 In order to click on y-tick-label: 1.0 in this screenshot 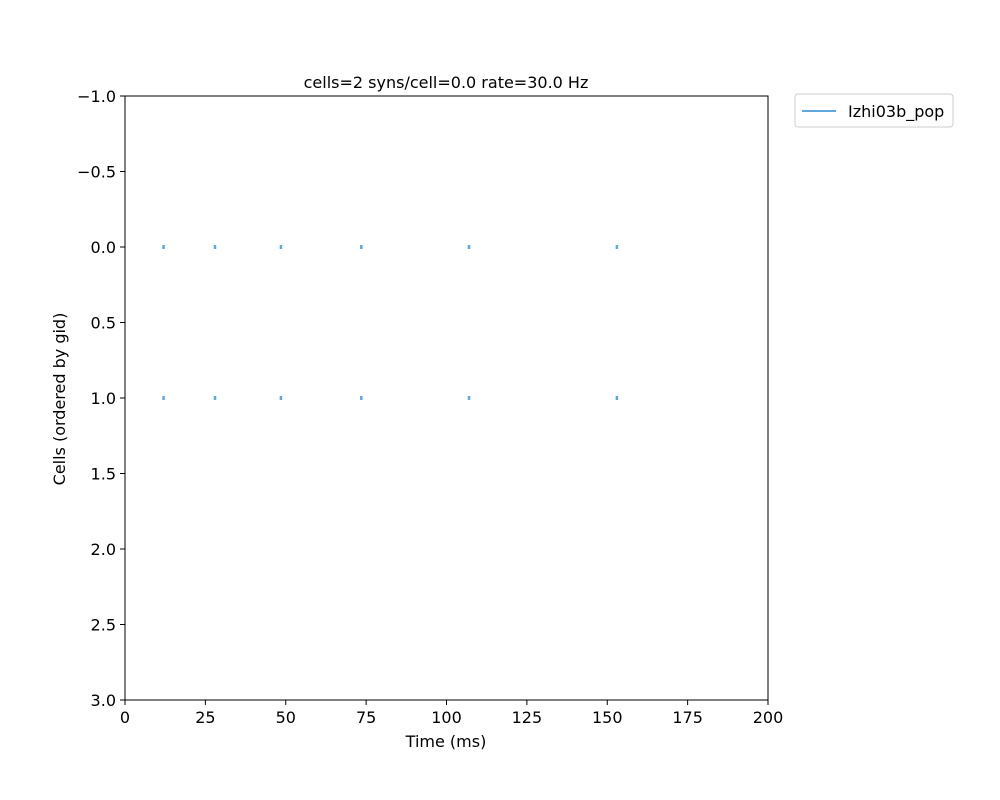, I will do `click(103, 398)`.